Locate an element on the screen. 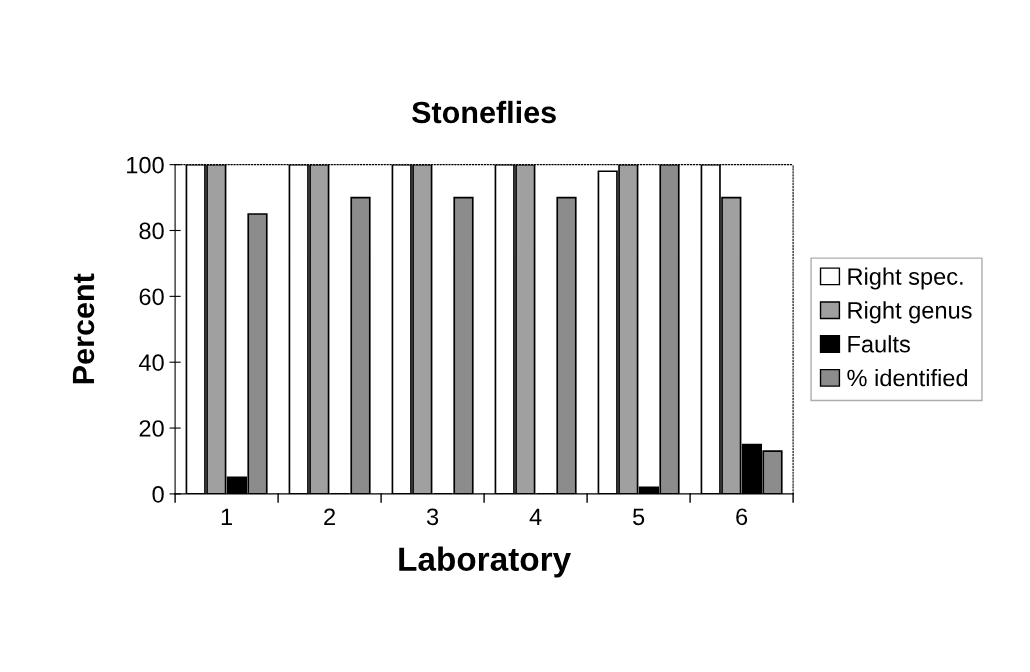 Image resolution: width=1030 pixels, height=672 pixels. x-tick-label: 6 is located at coordinates (742, 517).